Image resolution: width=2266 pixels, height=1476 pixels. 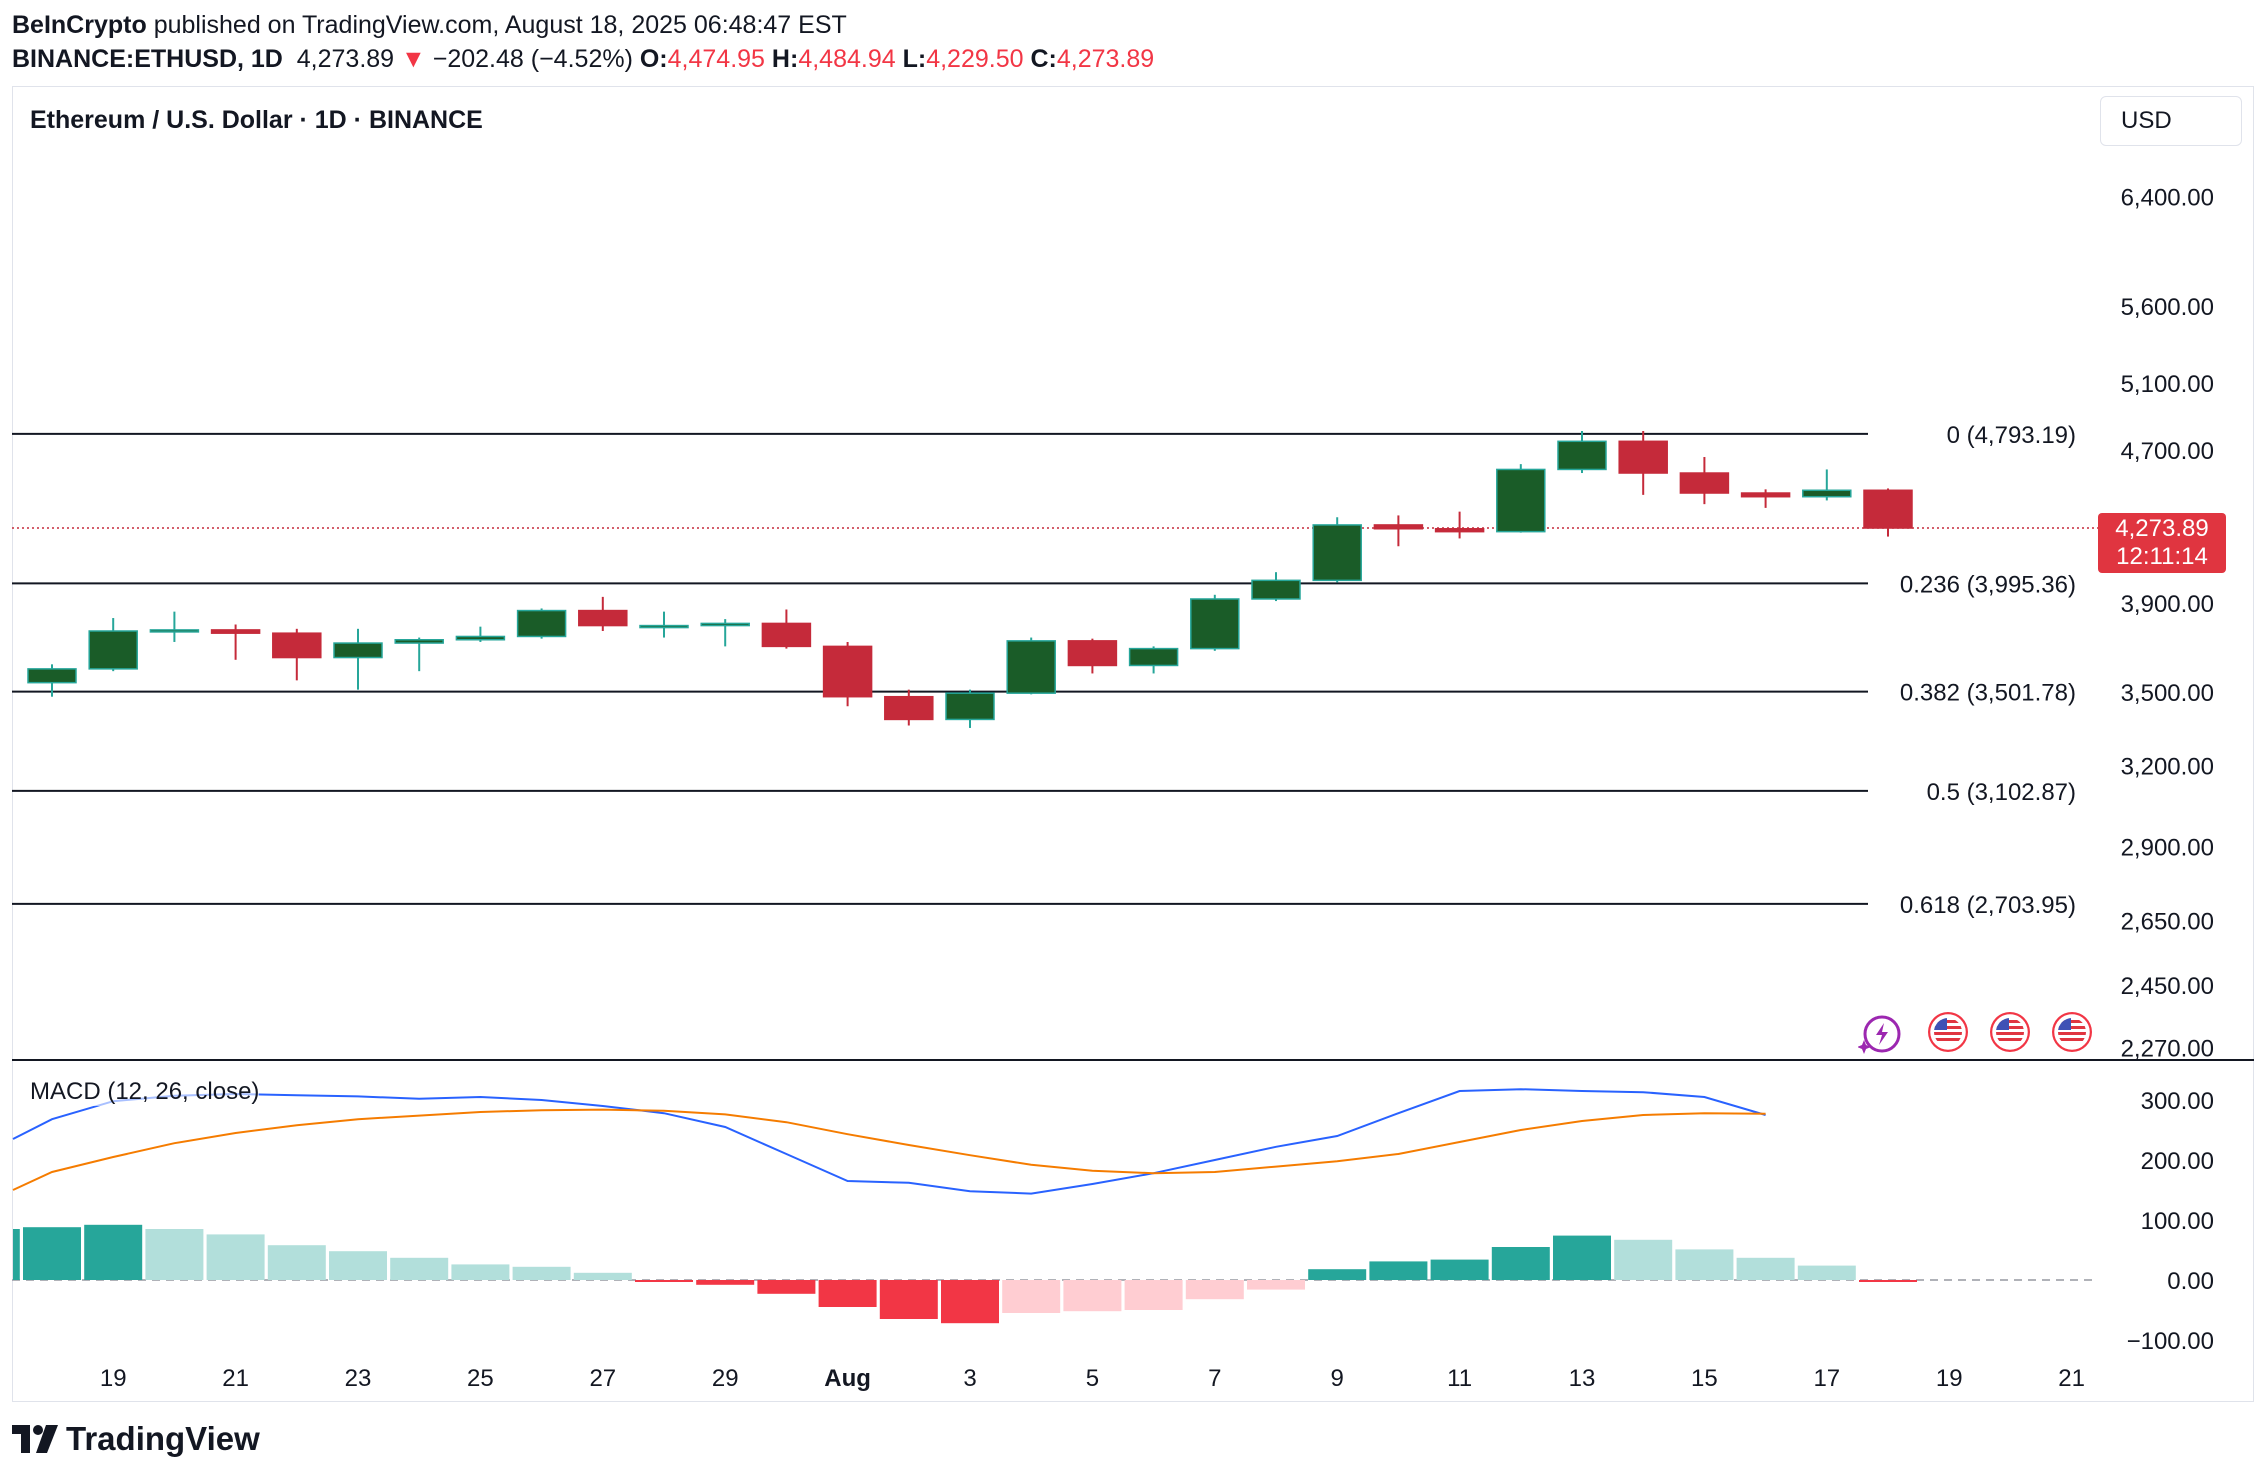 What do you see at coordinates (975, 59) in the screenshot?
I see `low-value: 4,229.50` at bounding box center [975, 59].